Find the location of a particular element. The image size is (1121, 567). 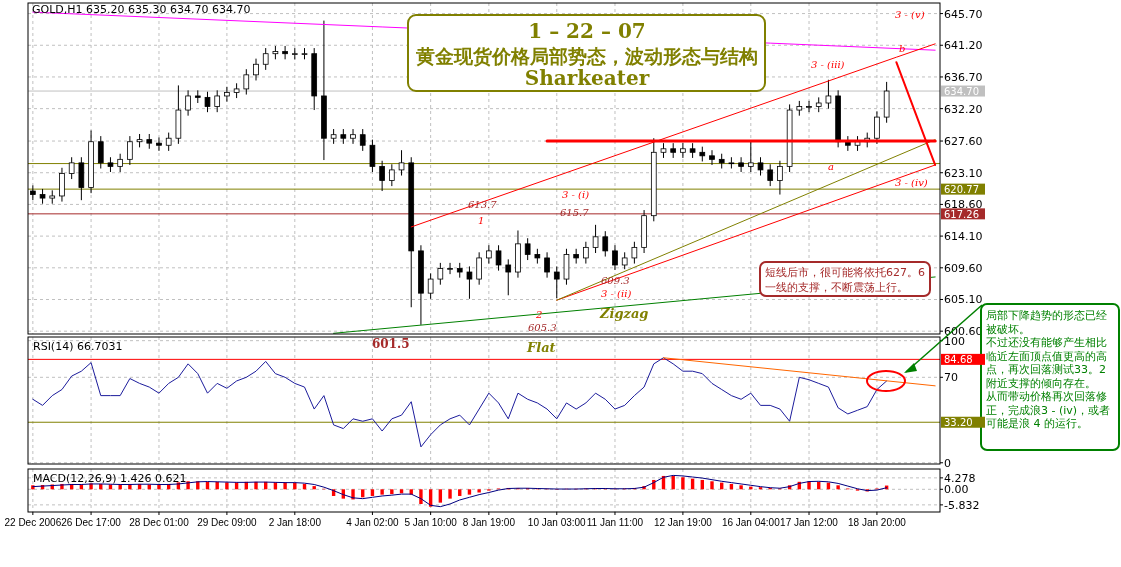

y-tick-label: 70 is located at coordinates (951, 378).